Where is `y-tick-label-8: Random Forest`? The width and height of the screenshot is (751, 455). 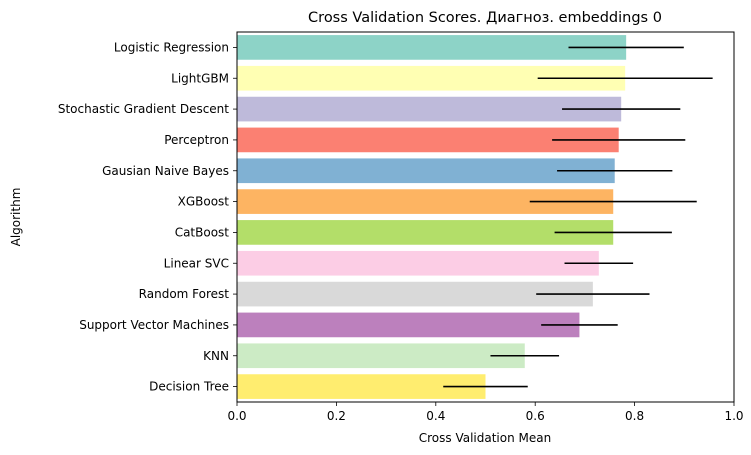 y-tick-label-8: Random Forest is located at coordinates (184, 294).